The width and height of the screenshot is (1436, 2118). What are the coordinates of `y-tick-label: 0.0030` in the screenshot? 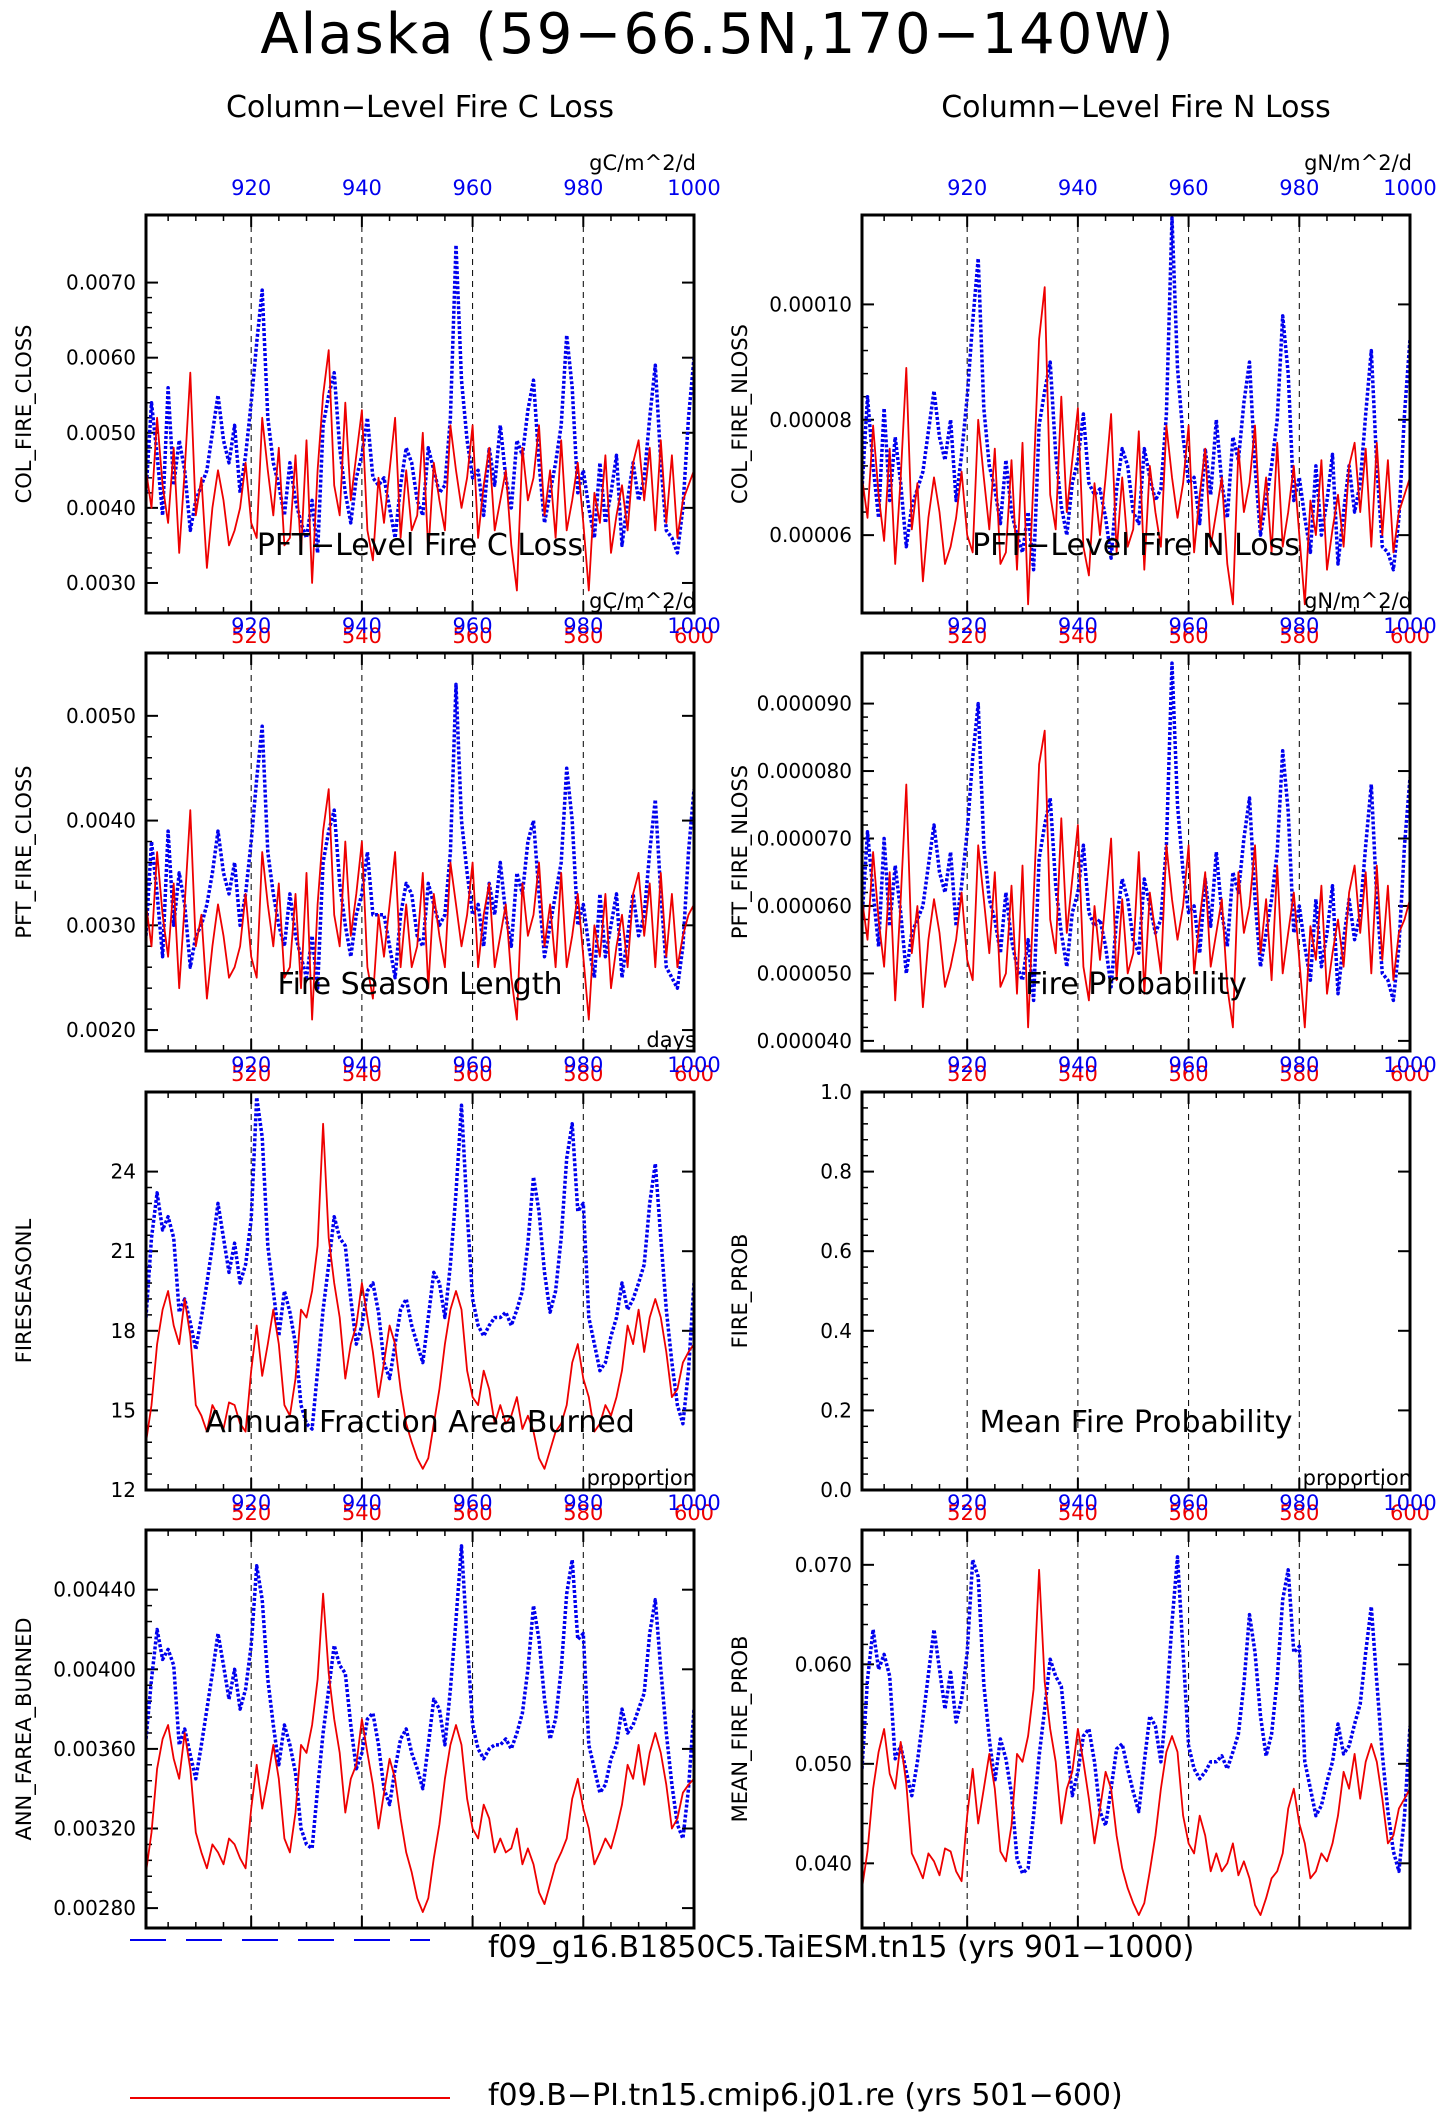 It's located at (101, 583).